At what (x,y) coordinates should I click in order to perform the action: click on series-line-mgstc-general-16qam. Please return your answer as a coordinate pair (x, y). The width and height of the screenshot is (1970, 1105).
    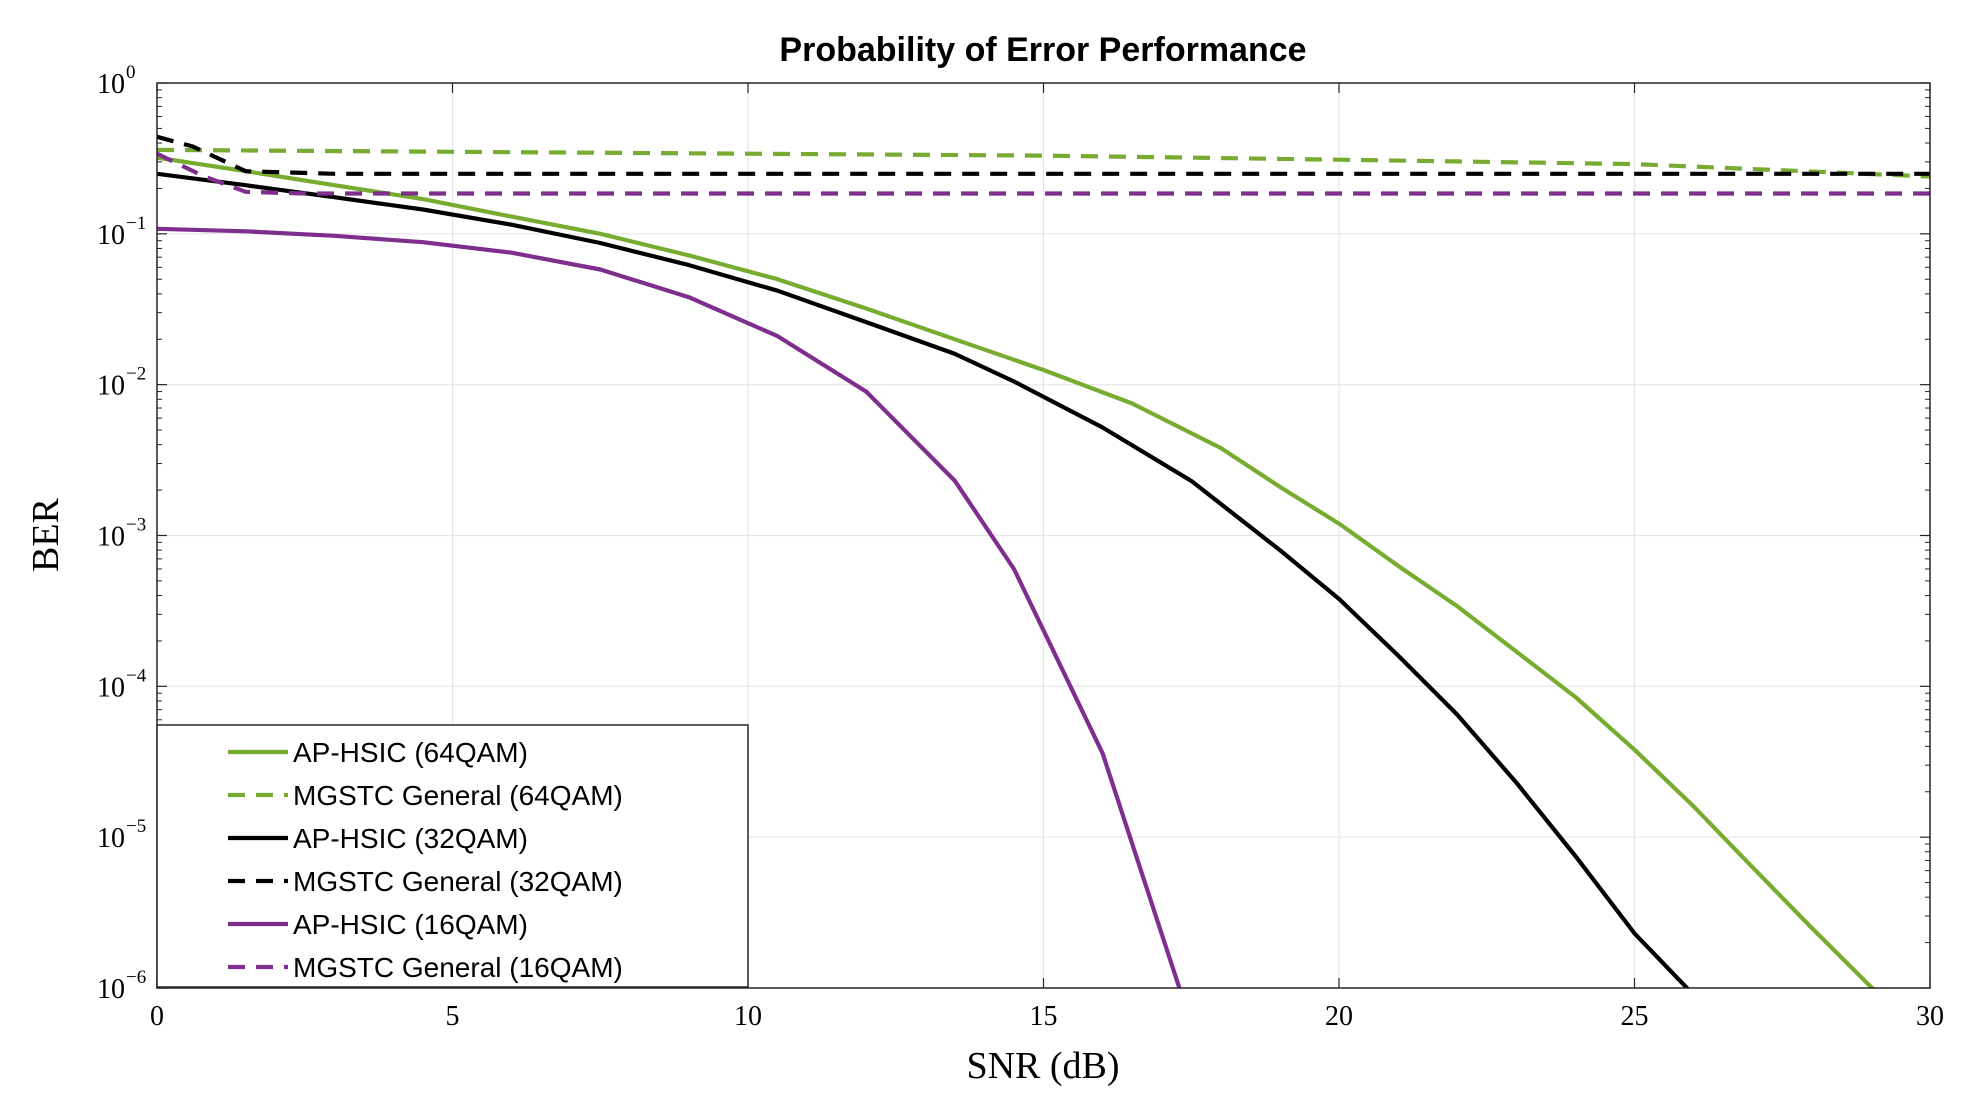
    Looking at the image, I should click on (1043, 173).